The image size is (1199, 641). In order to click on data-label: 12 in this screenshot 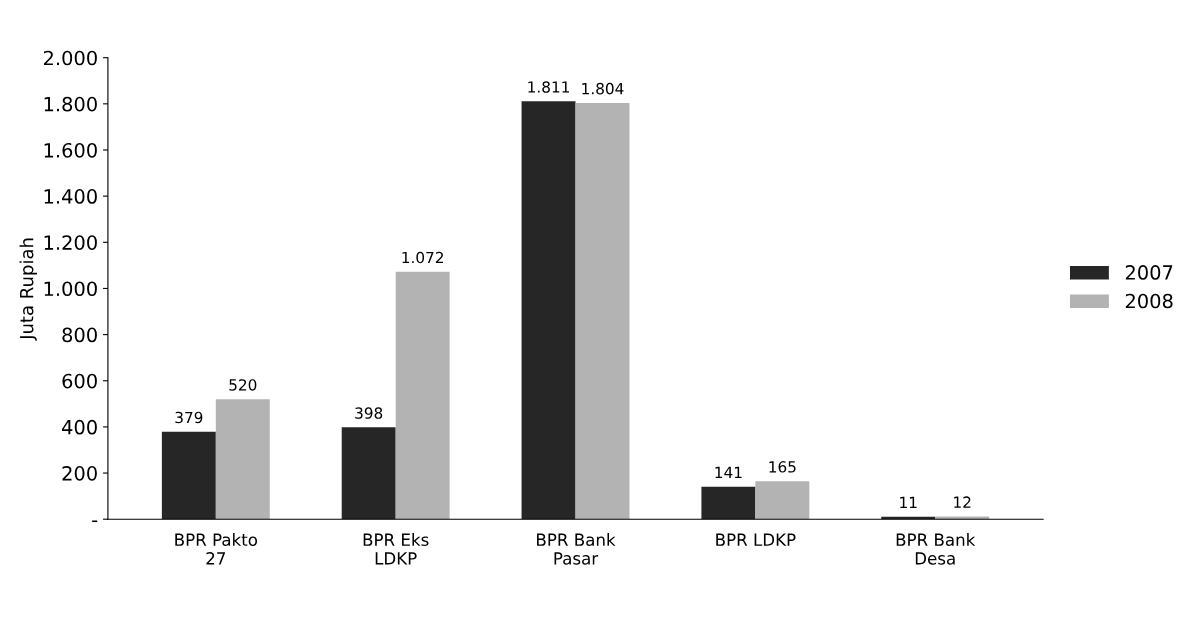, I will do `click(962, 502)`.